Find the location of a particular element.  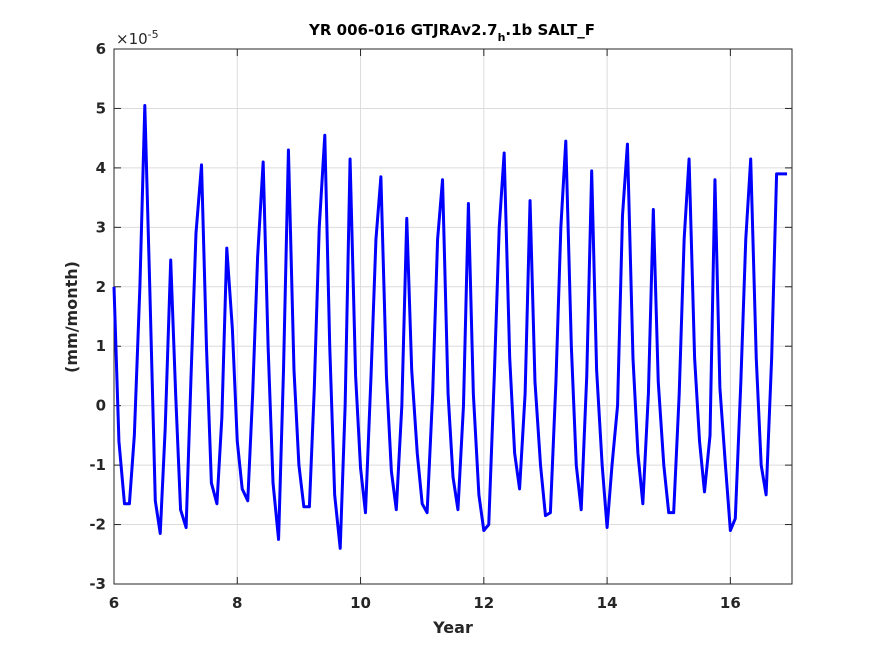

x-tick-label: 12 is located at coordinates (483, 603).